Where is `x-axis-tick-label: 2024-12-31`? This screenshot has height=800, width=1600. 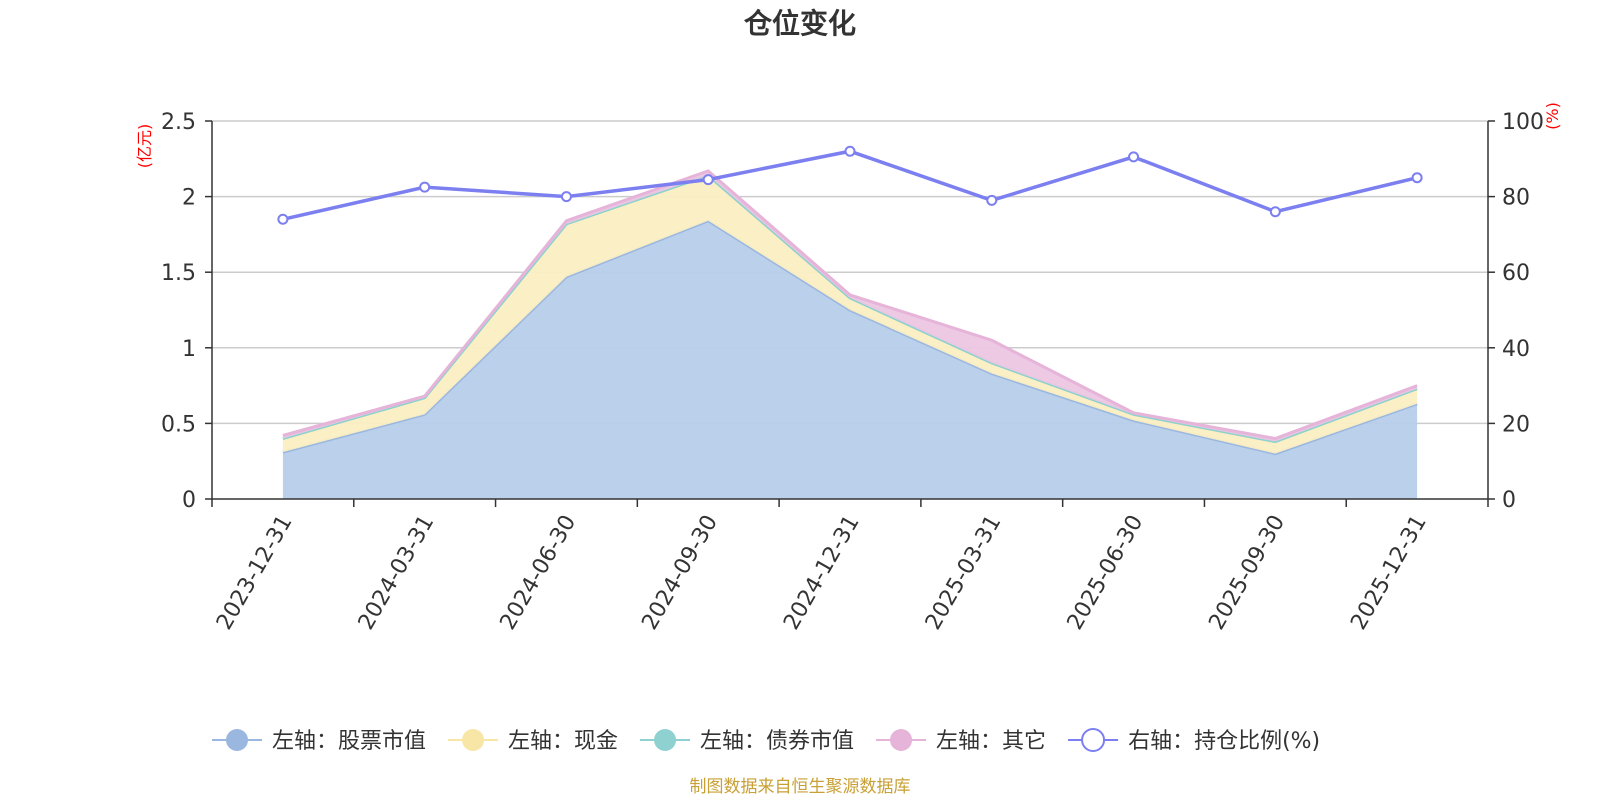
x-axis-tick-label: 2024-12-31 is located at coordinates (822, 572).